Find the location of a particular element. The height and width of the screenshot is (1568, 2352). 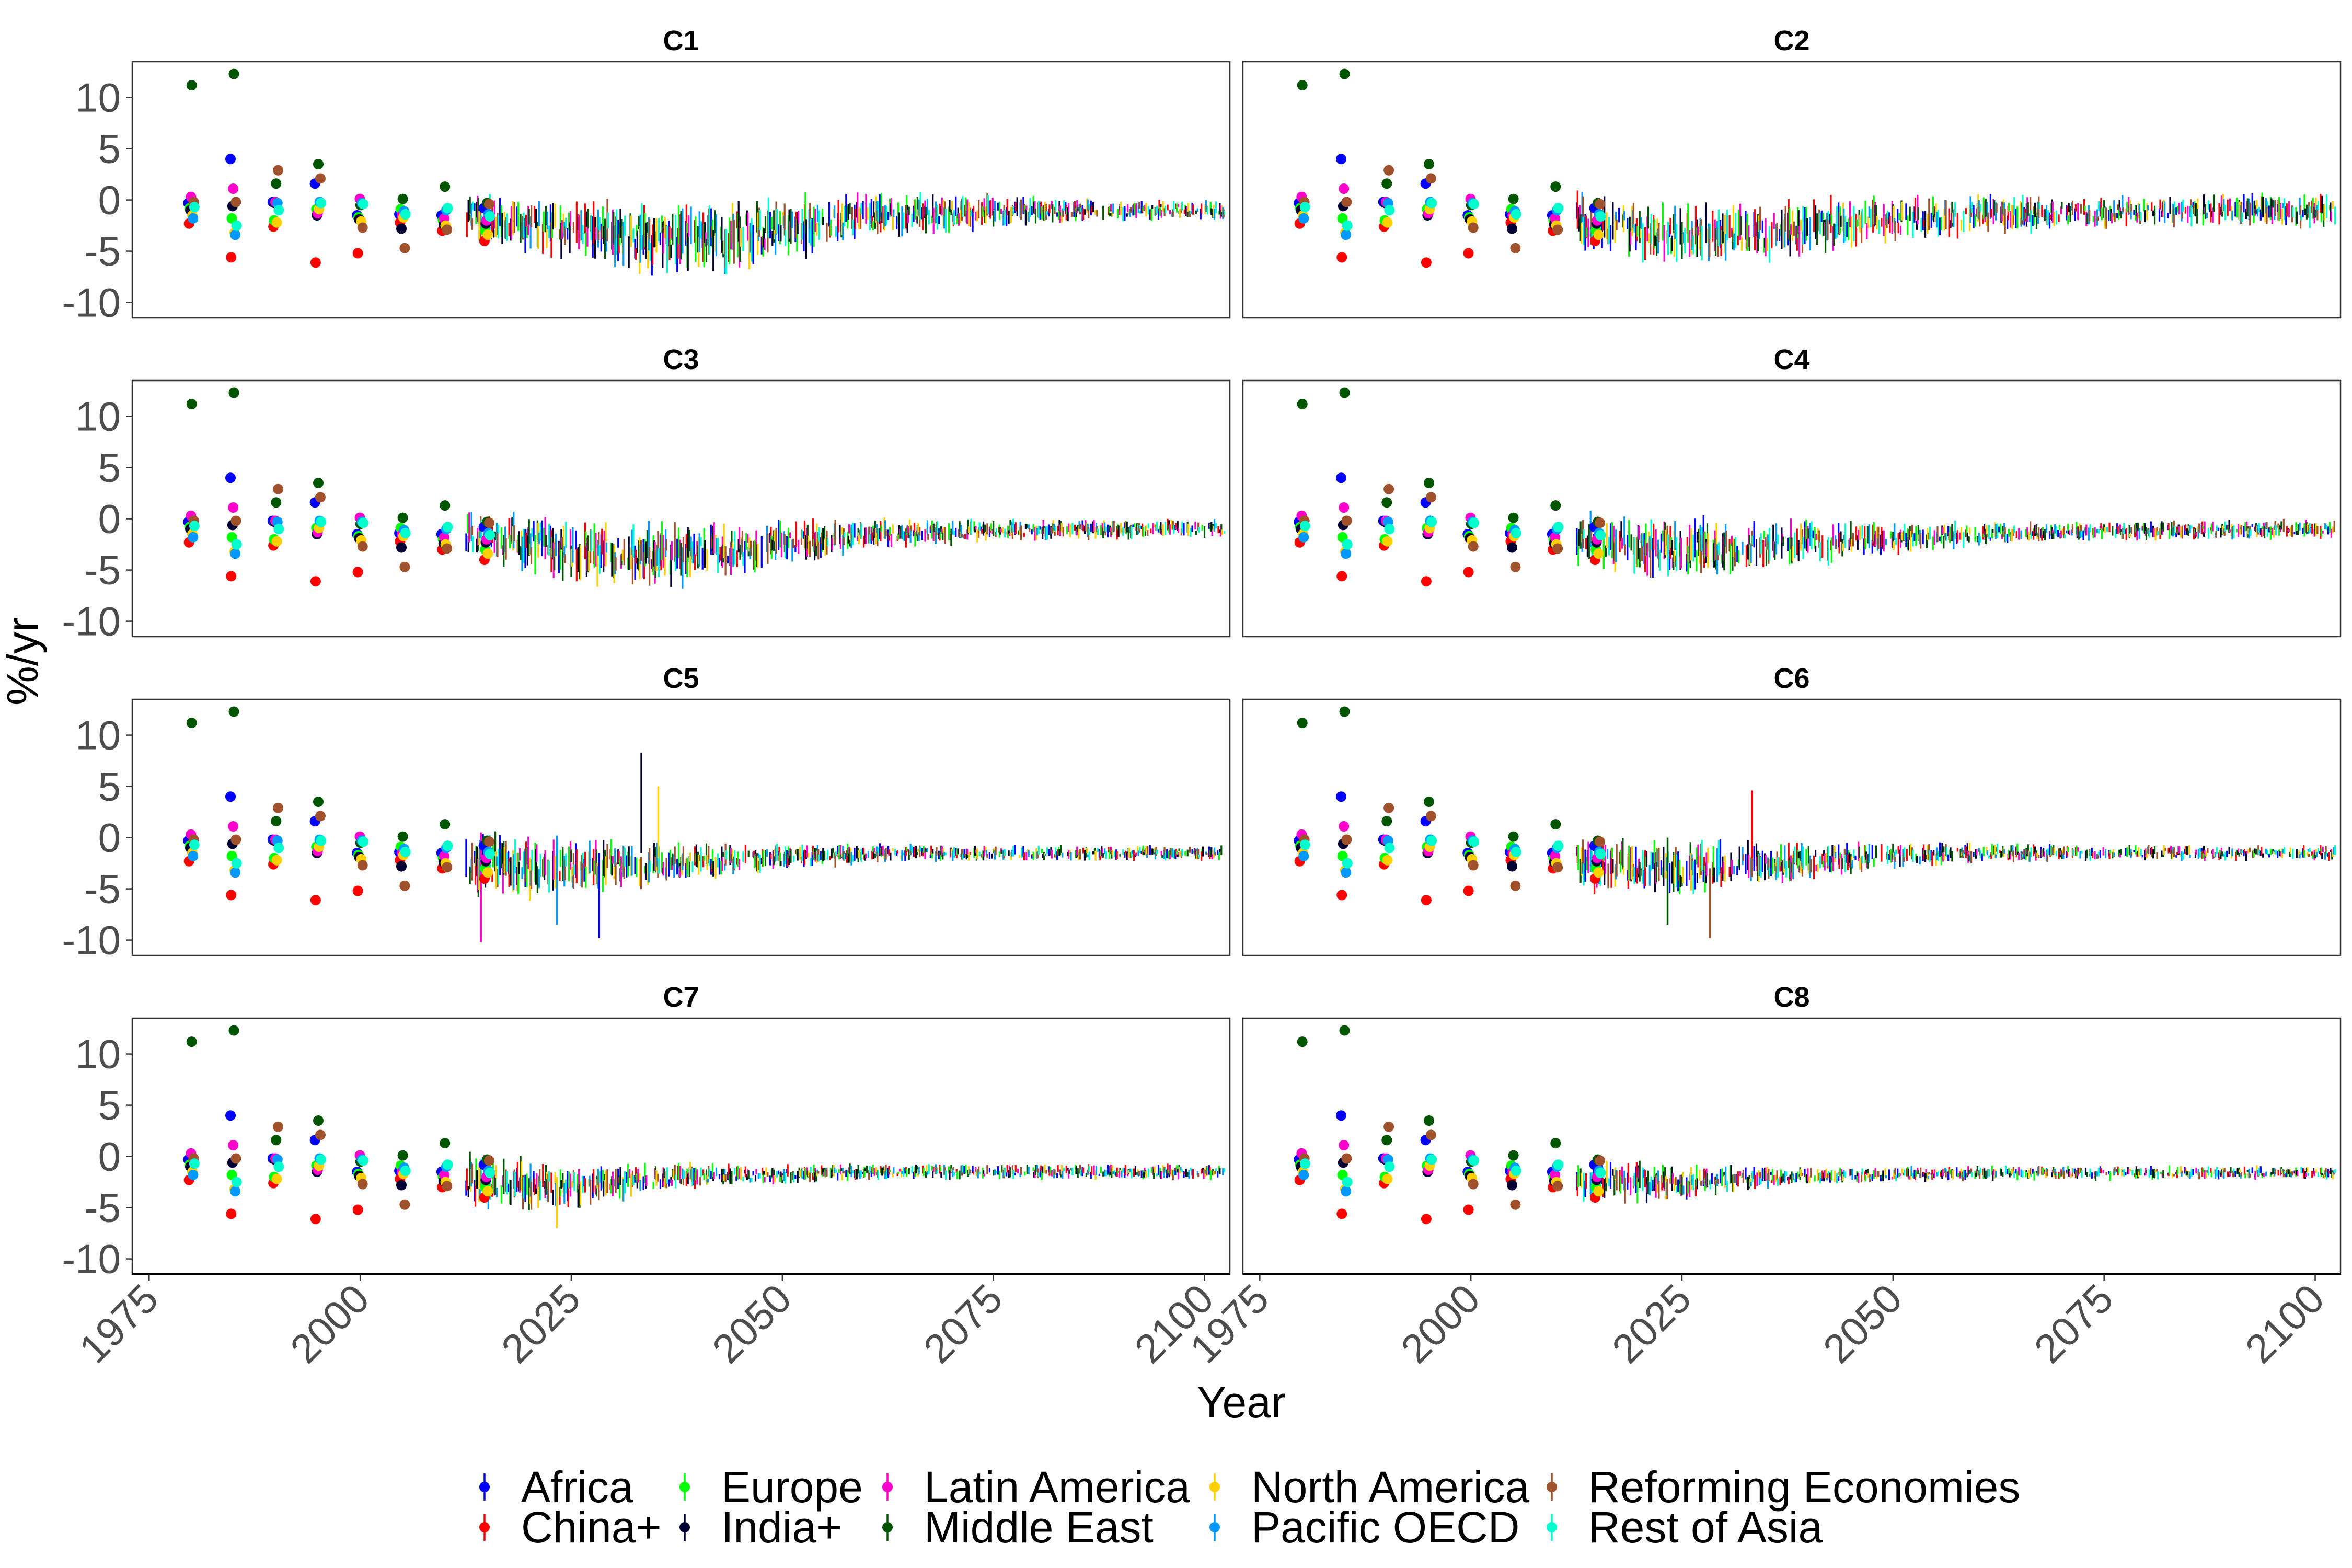

panel-c2: C2 is located at coordinates (1792, 172).